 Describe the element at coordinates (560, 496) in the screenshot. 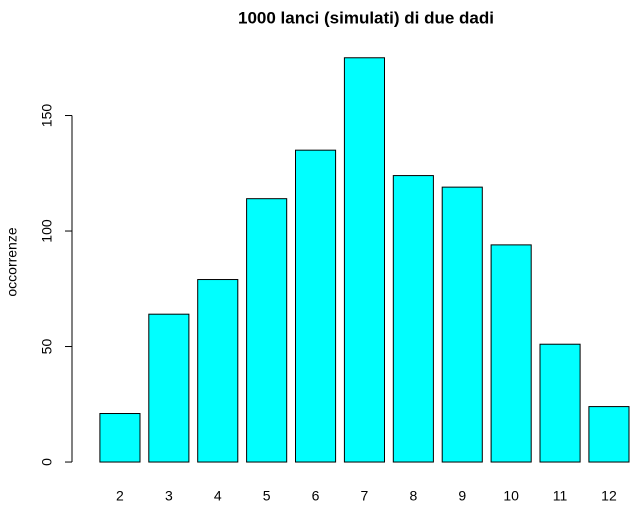

I see `x-tick-label: 11` at that location.